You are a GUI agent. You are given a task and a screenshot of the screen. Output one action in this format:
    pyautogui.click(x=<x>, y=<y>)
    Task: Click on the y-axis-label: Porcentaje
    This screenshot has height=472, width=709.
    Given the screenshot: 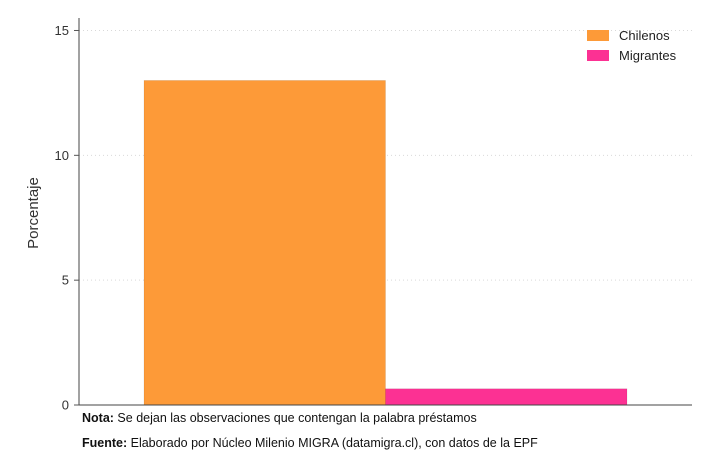 What is the action you would take?
    pyautogui.click(x=33, y=213)
    